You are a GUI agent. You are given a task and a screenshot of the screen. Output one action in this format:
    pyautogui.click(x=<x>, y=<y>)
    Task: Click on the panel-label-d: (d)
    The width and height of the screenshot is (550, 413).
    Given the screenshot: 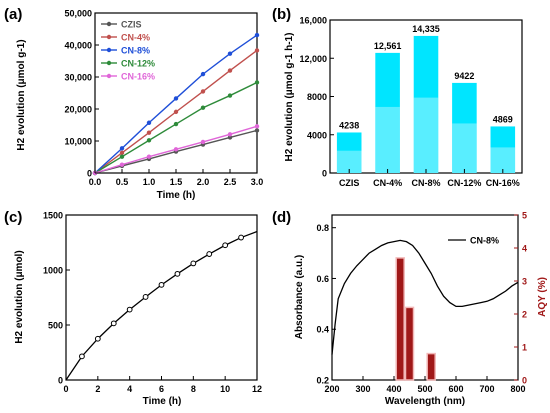 What is the action you would take?
    pyautogui.click(x=281, y=217)
    